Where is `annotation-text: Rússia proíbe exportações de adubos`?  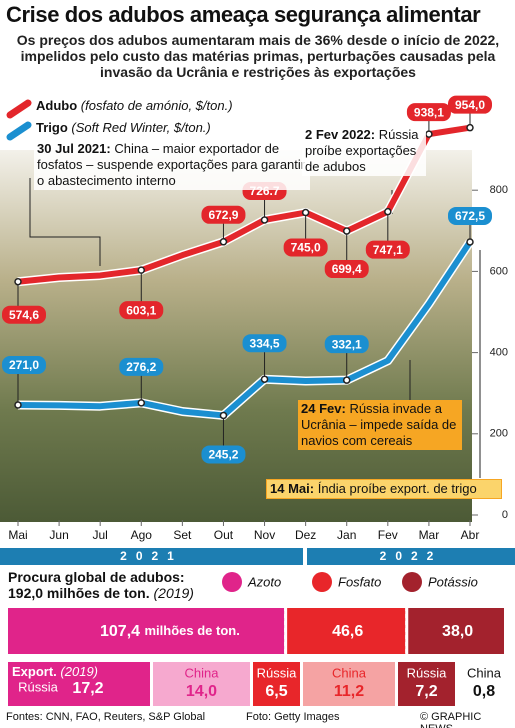
annotation-text: Rússia proíbe exportações de adubos is located at coordinates (362, 150).